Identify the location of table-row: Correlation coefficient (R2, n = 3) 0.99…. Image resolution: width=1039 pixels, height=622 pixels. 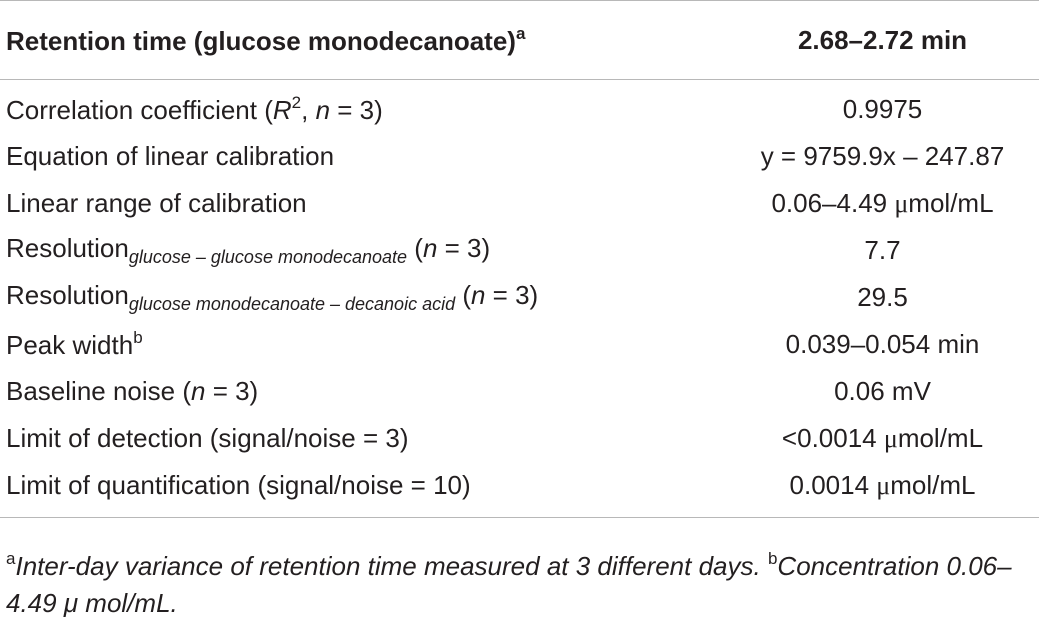
(519, 107).